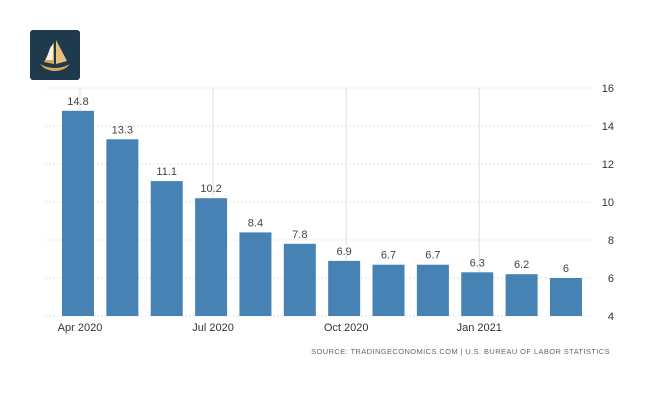  I want to click on y-tick-label: 10, so click(608, 203).